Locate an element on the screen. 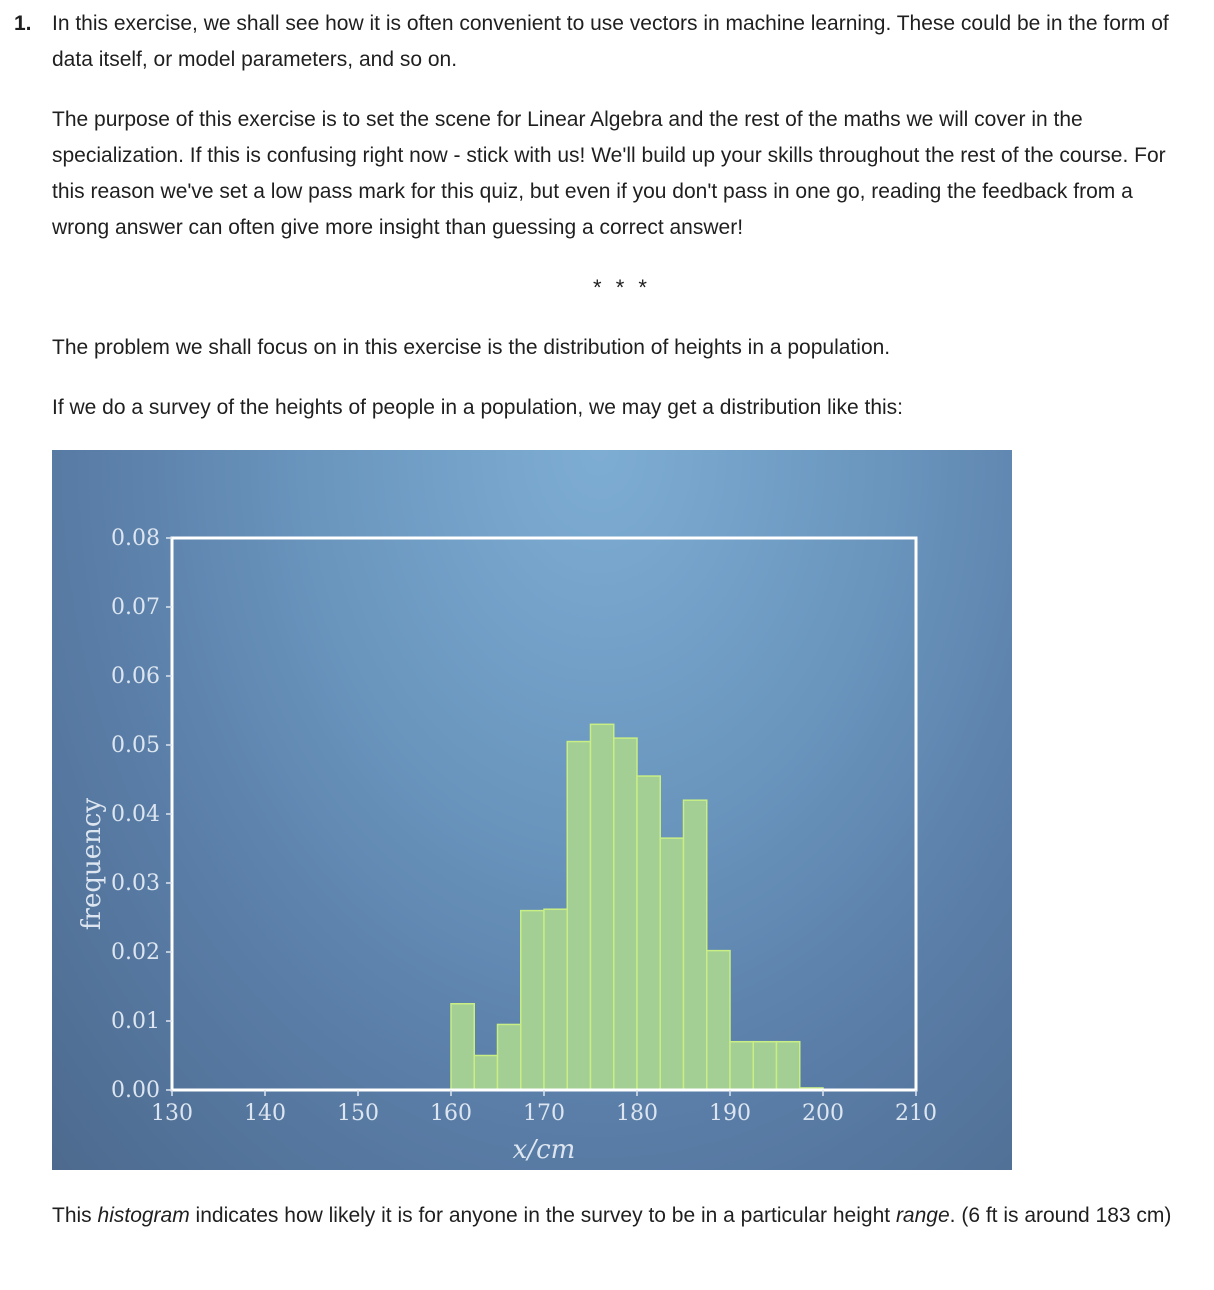 The image size is (1214, 1290). x-tick-label: 180 is located at coordinates (637, 1113).